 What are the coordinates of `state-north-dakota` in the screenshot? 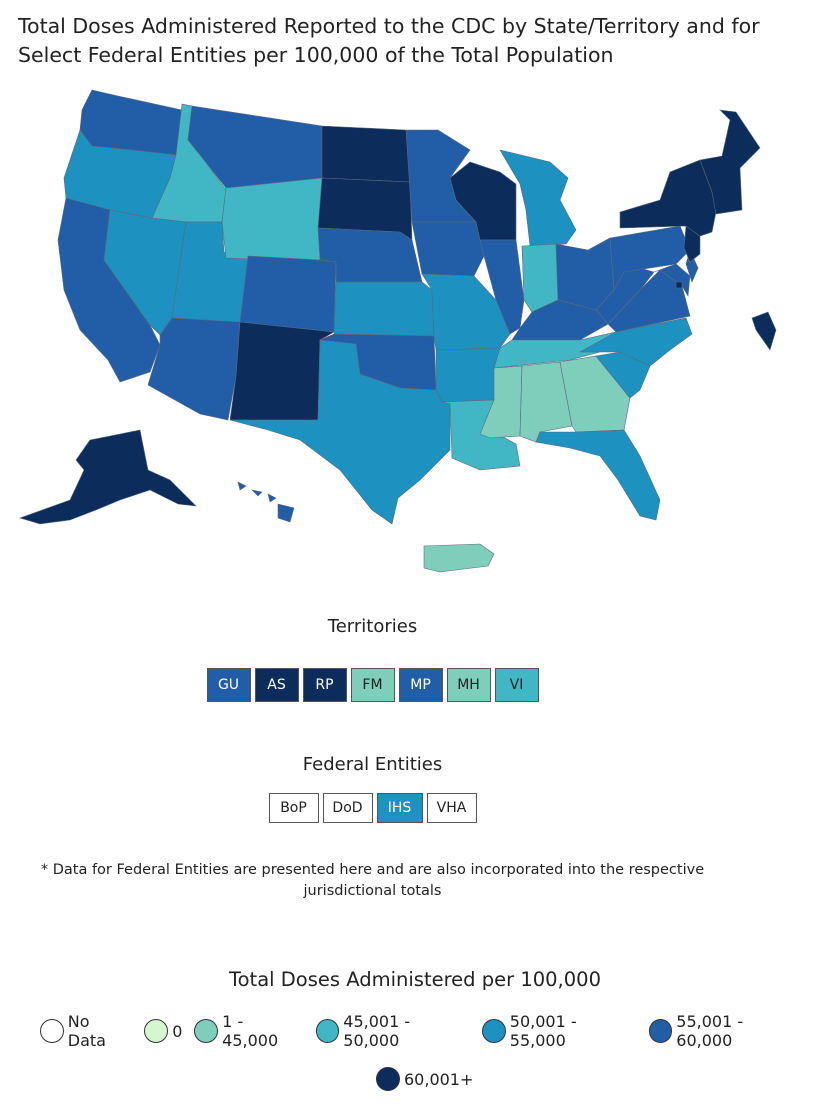 It's located at (366, 154).